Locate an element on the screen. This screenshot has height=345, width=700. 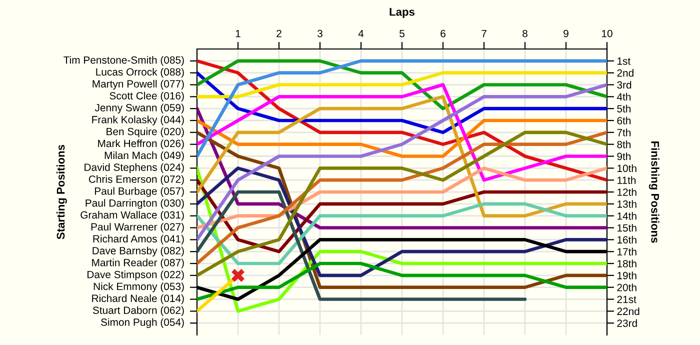
y-tick-label: 6th is located at coordinates (624, 120).